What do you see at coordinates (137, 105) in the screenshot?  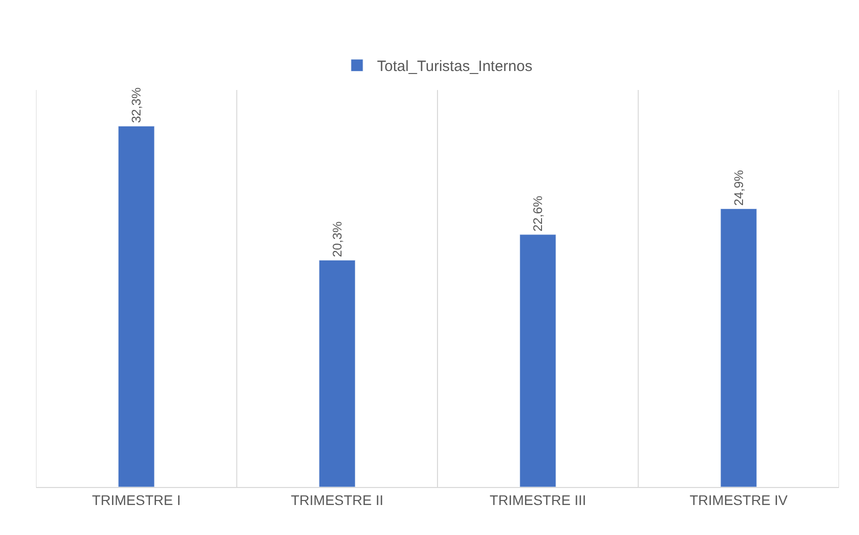 I see `data-label: 32,3%` at bounding box center [137, 105].